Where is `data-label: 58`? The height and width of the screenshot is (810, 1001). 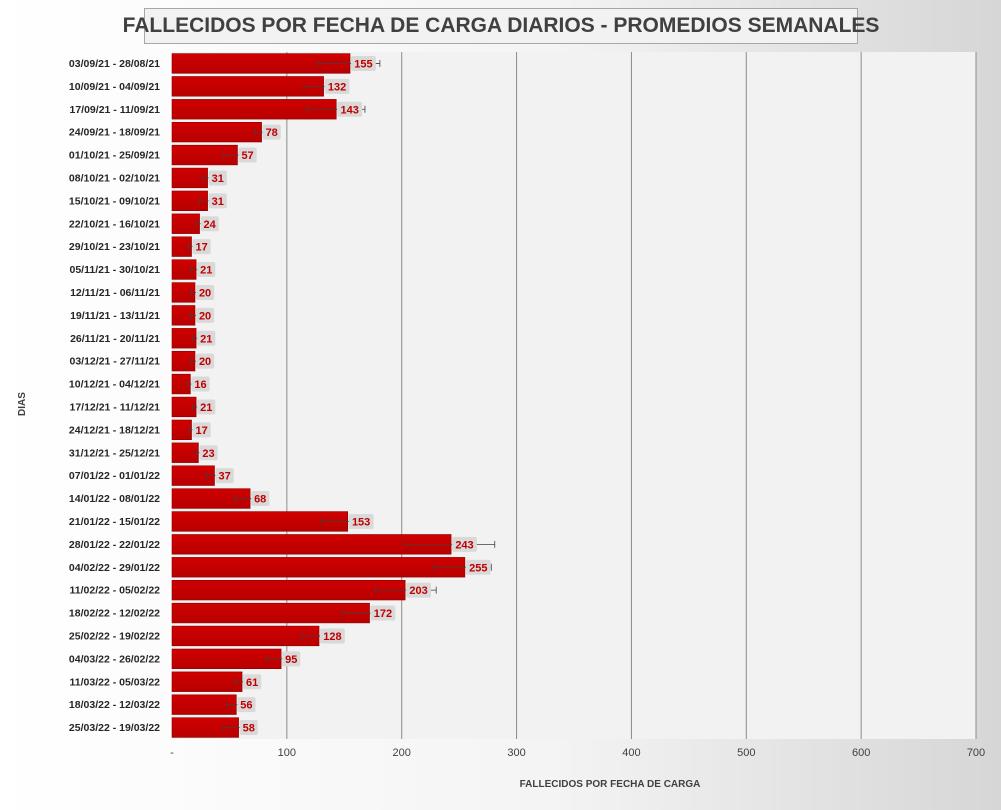
data-label: 58 is located at coordinates (249, 729).